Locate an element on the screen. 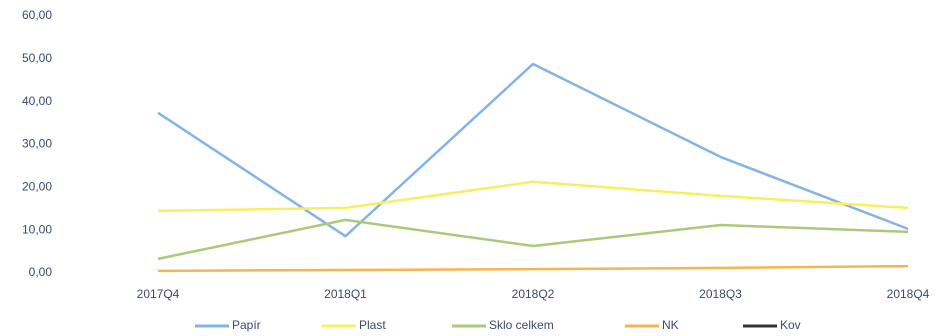 Image resolution: width=936 pixels, height=336 pixels. x-tick-label: 2018Q1 is located at coordinates (345, 294).